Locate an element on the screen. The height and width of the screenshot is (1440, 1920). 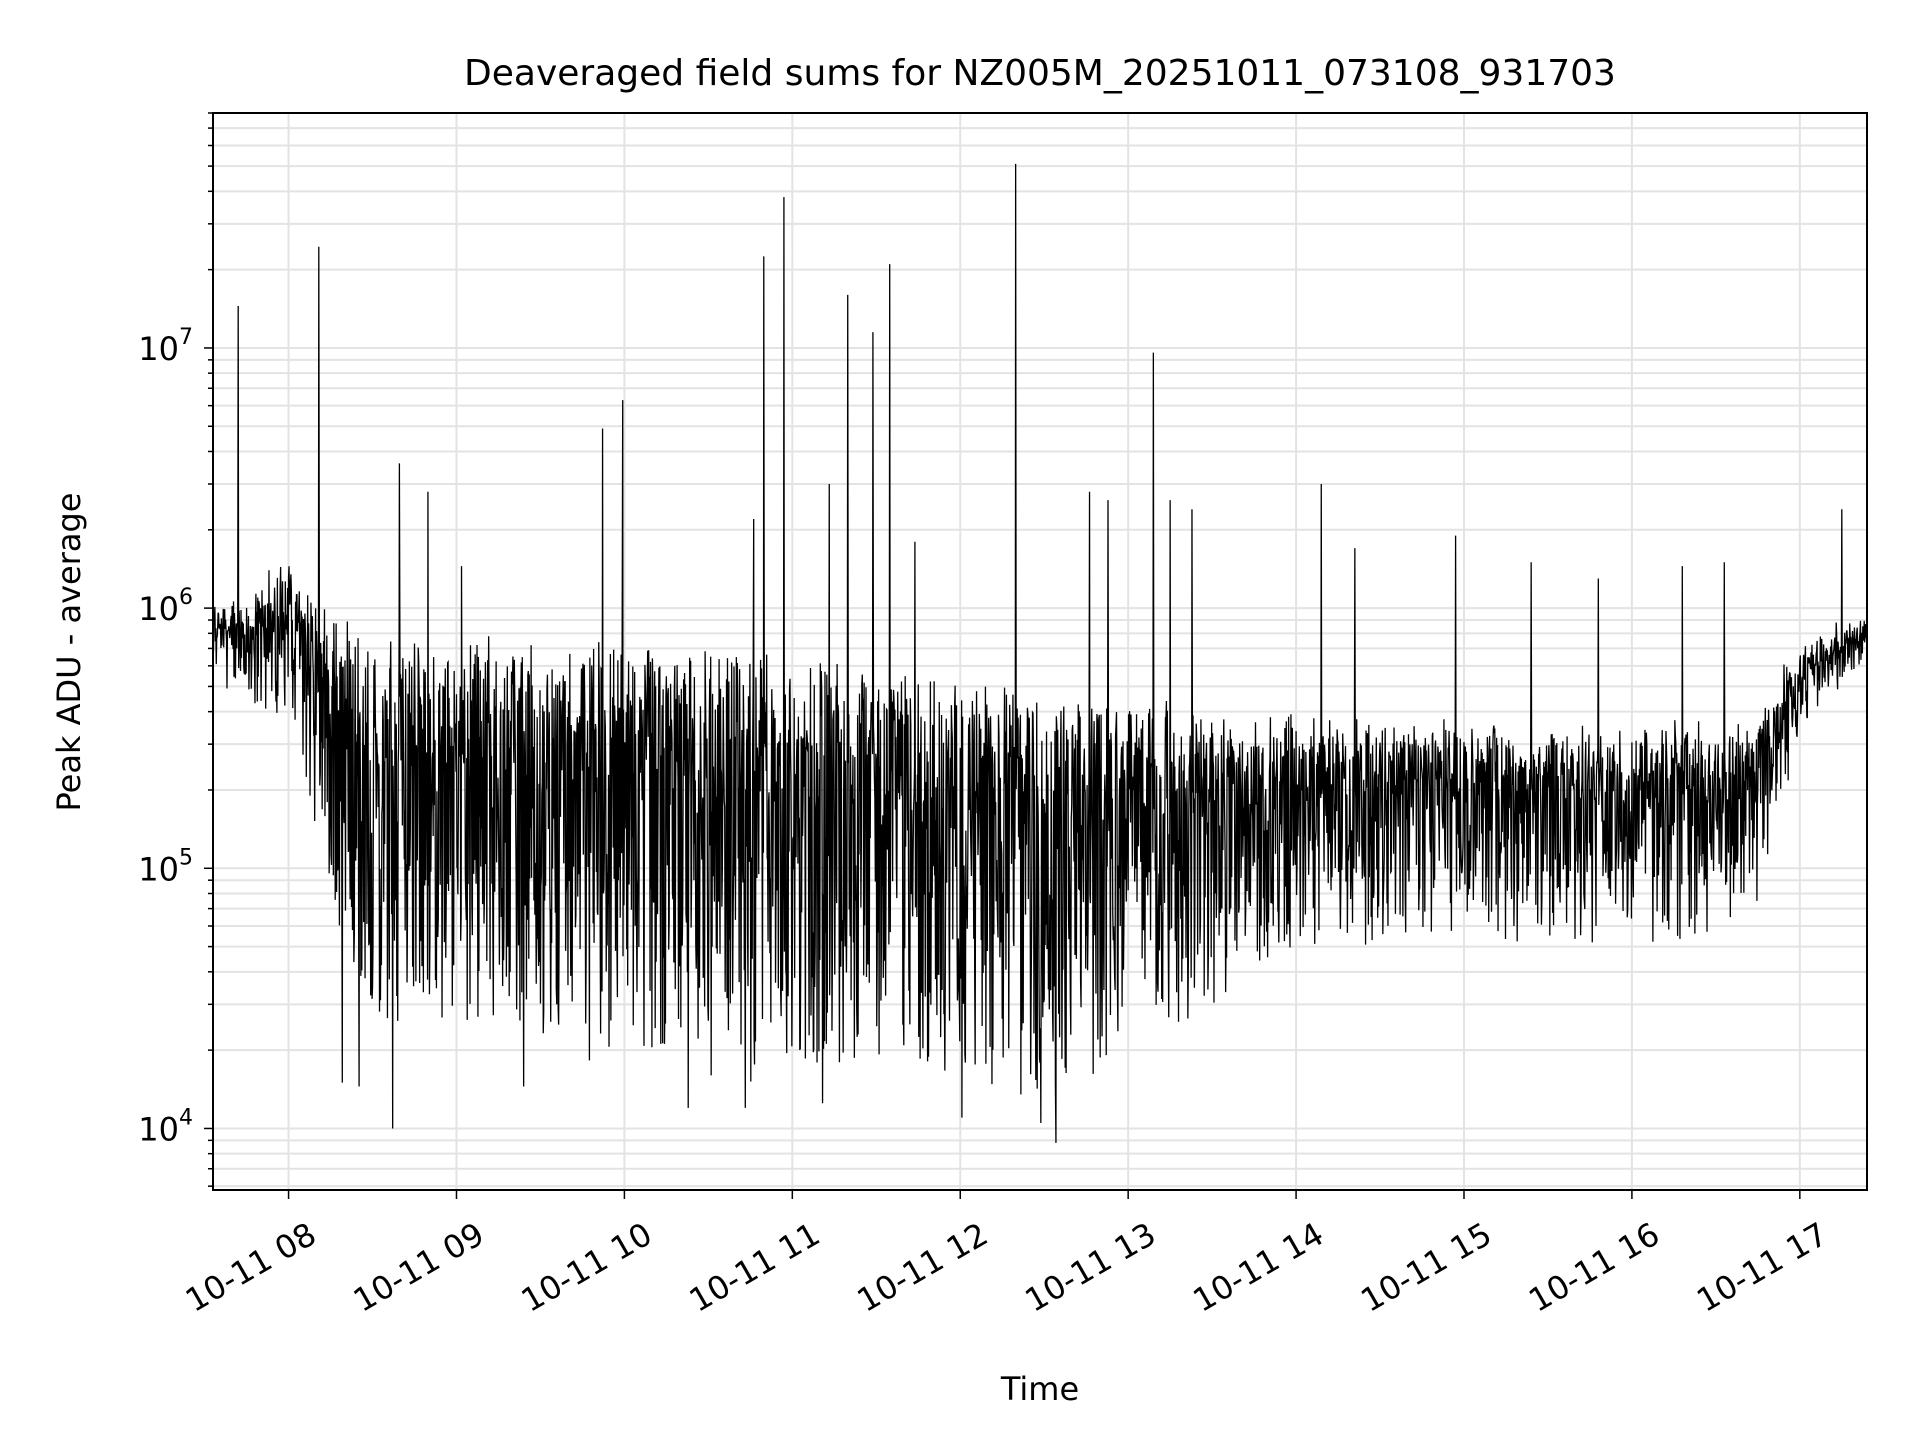
y-tick-label: 10⁷ is located at coordinates (165, 346).